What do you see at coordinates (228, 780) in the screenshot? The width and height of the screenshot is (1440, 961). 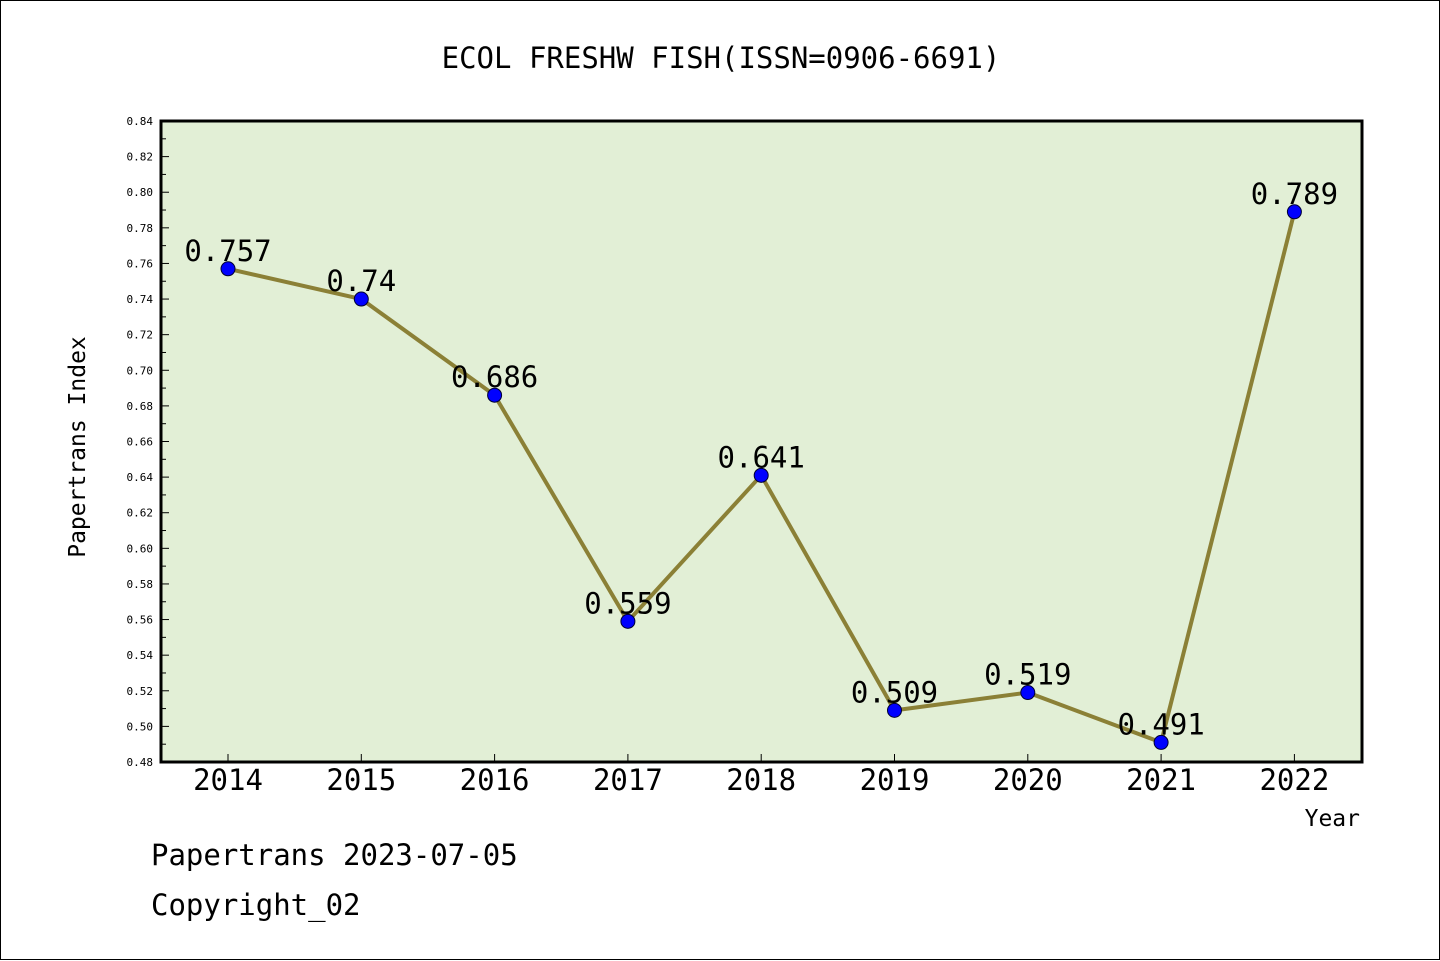 I see `x-tick-label: 2014` at bounding box center [228, 780].